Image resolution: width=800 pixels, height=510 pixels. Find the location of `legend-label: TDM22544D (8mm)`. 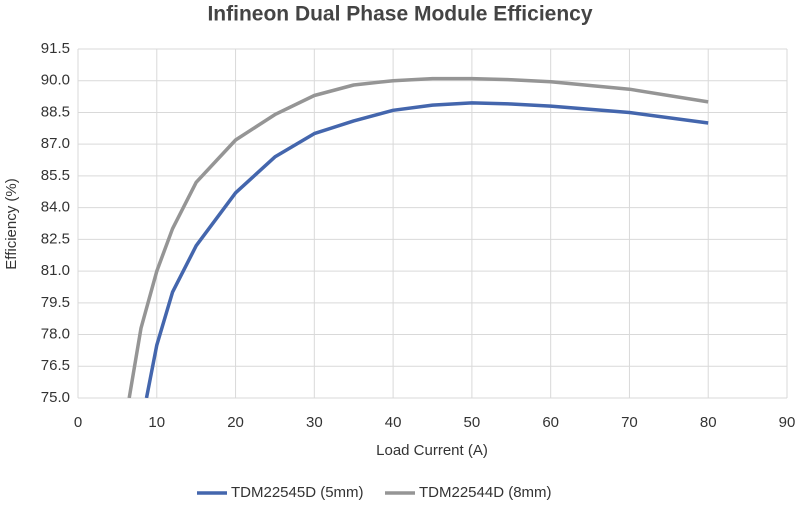

legend-label: TDM22544D (8mm) is located at coordinates (485, 492).